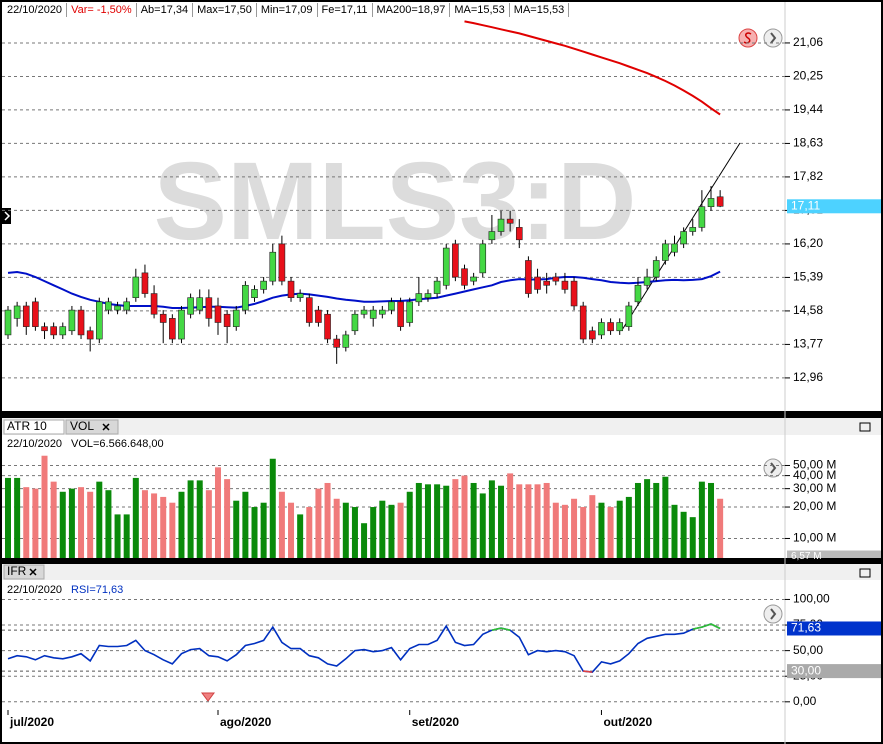 This screenshot has width=883, height=744. Describe the element at coordinates (441, 572) in the screenshot. I see `rsi-tab-bar` at that location.